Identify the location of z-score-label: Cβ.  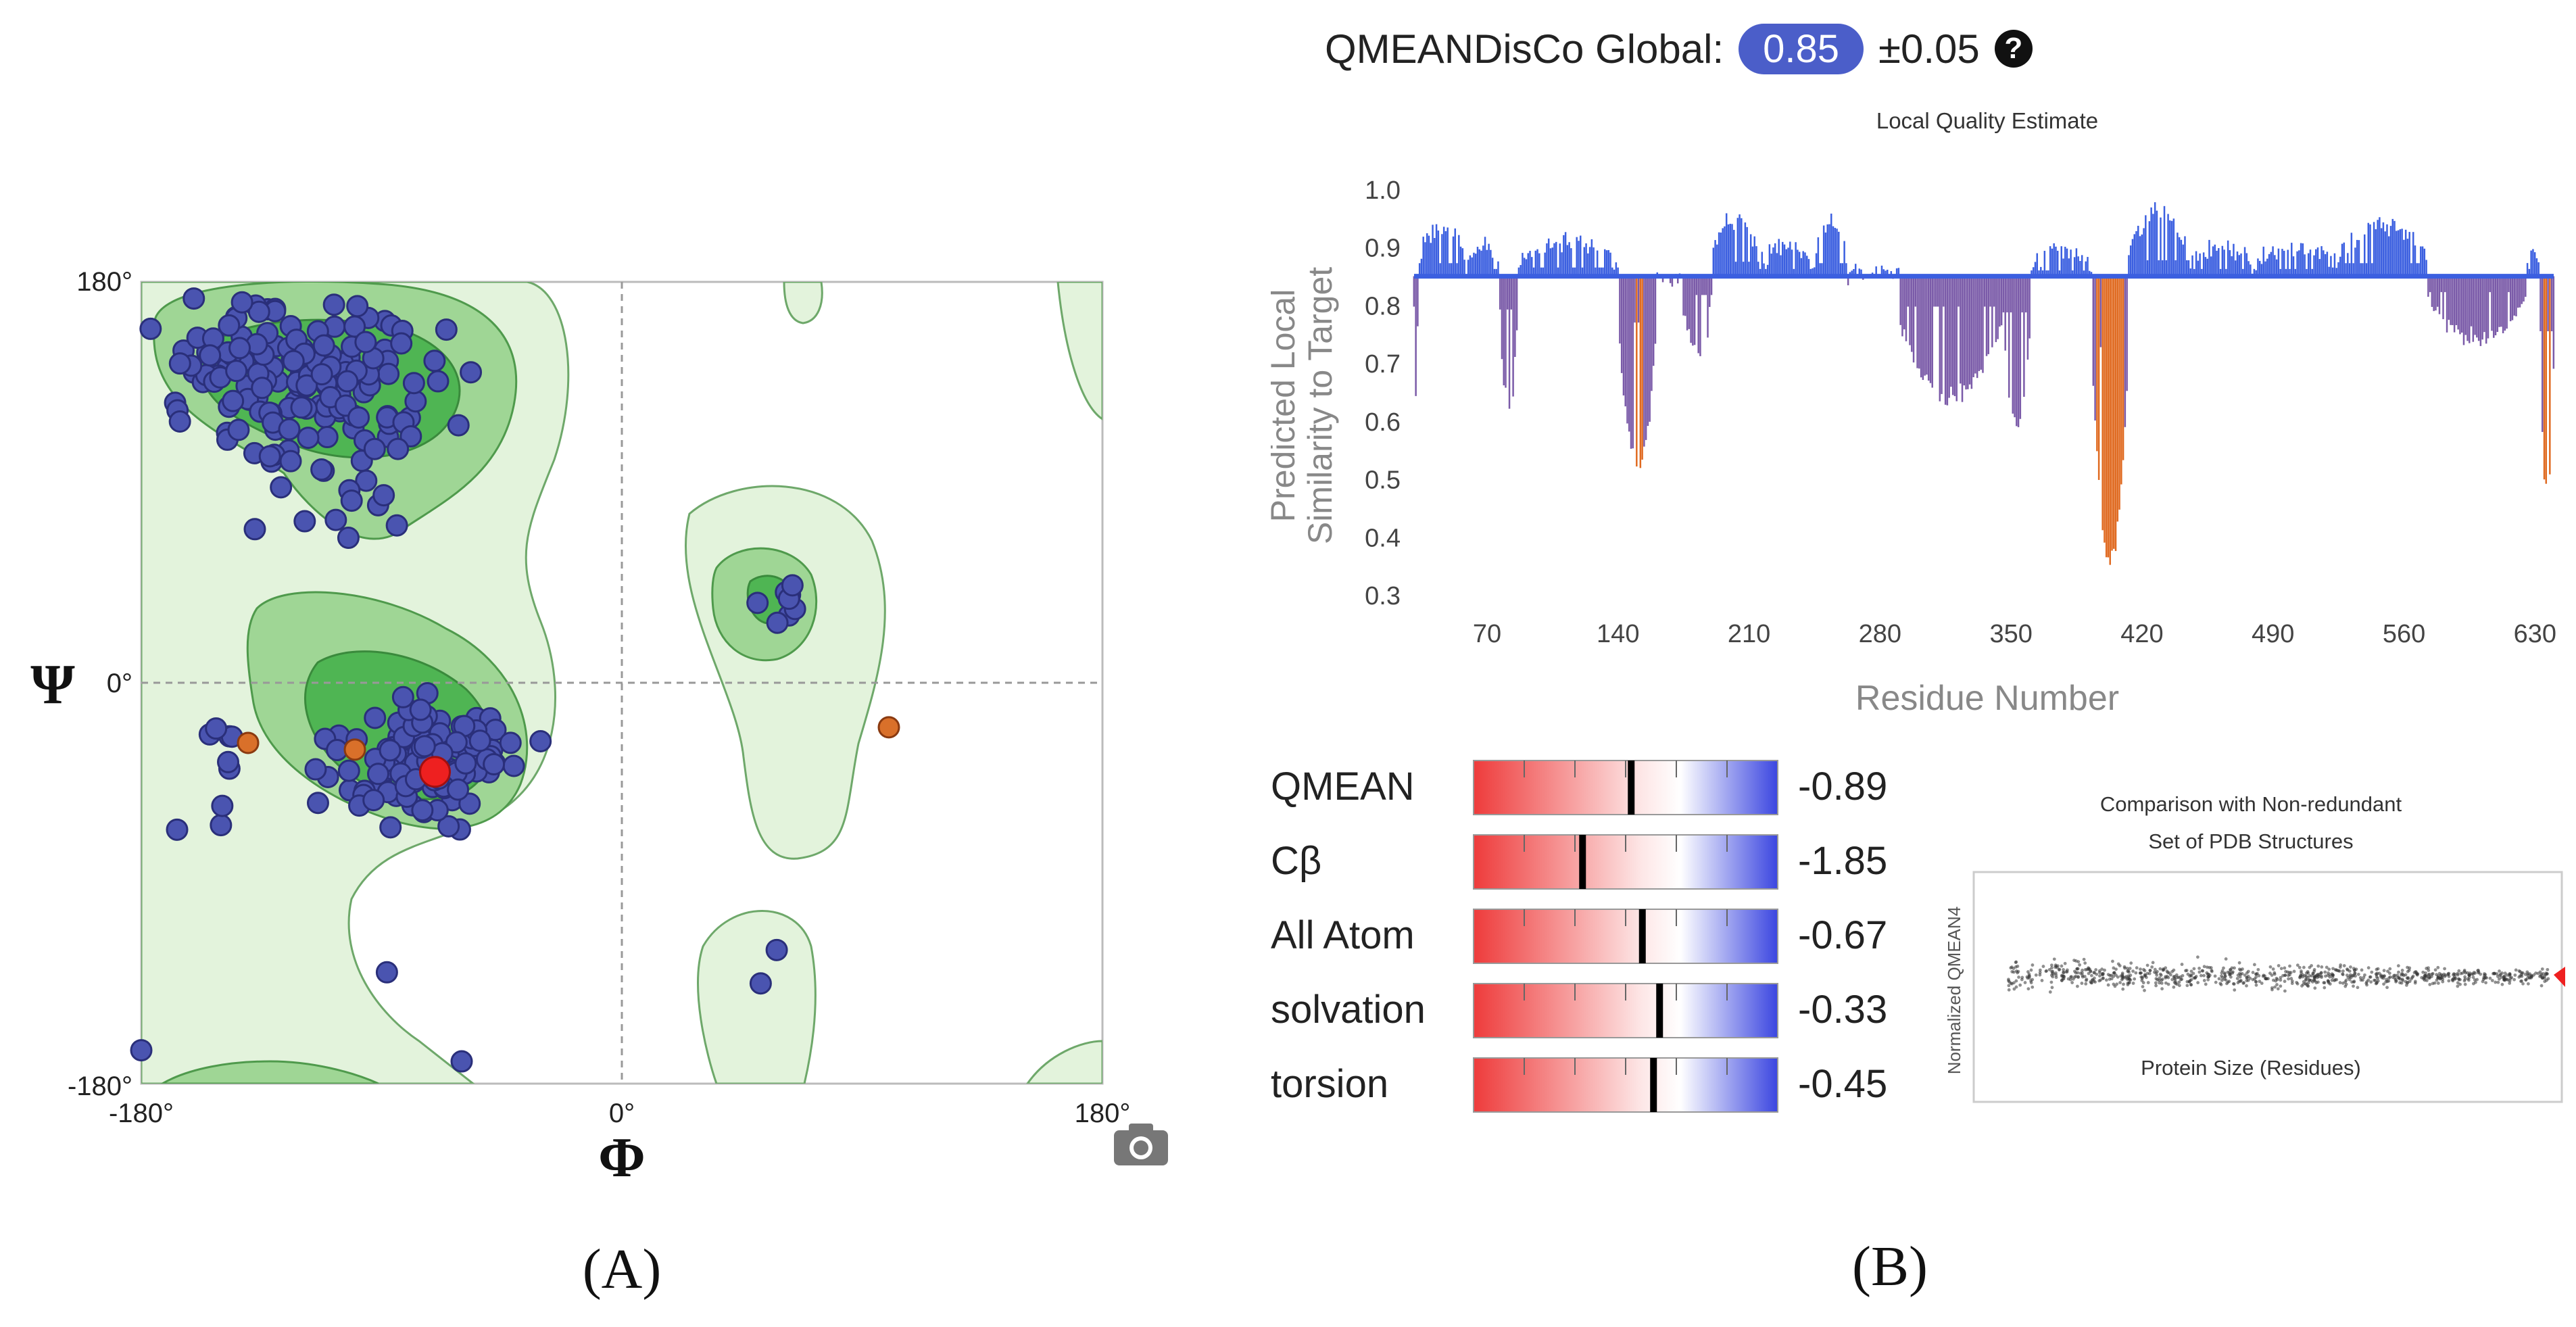
(1296, 861).